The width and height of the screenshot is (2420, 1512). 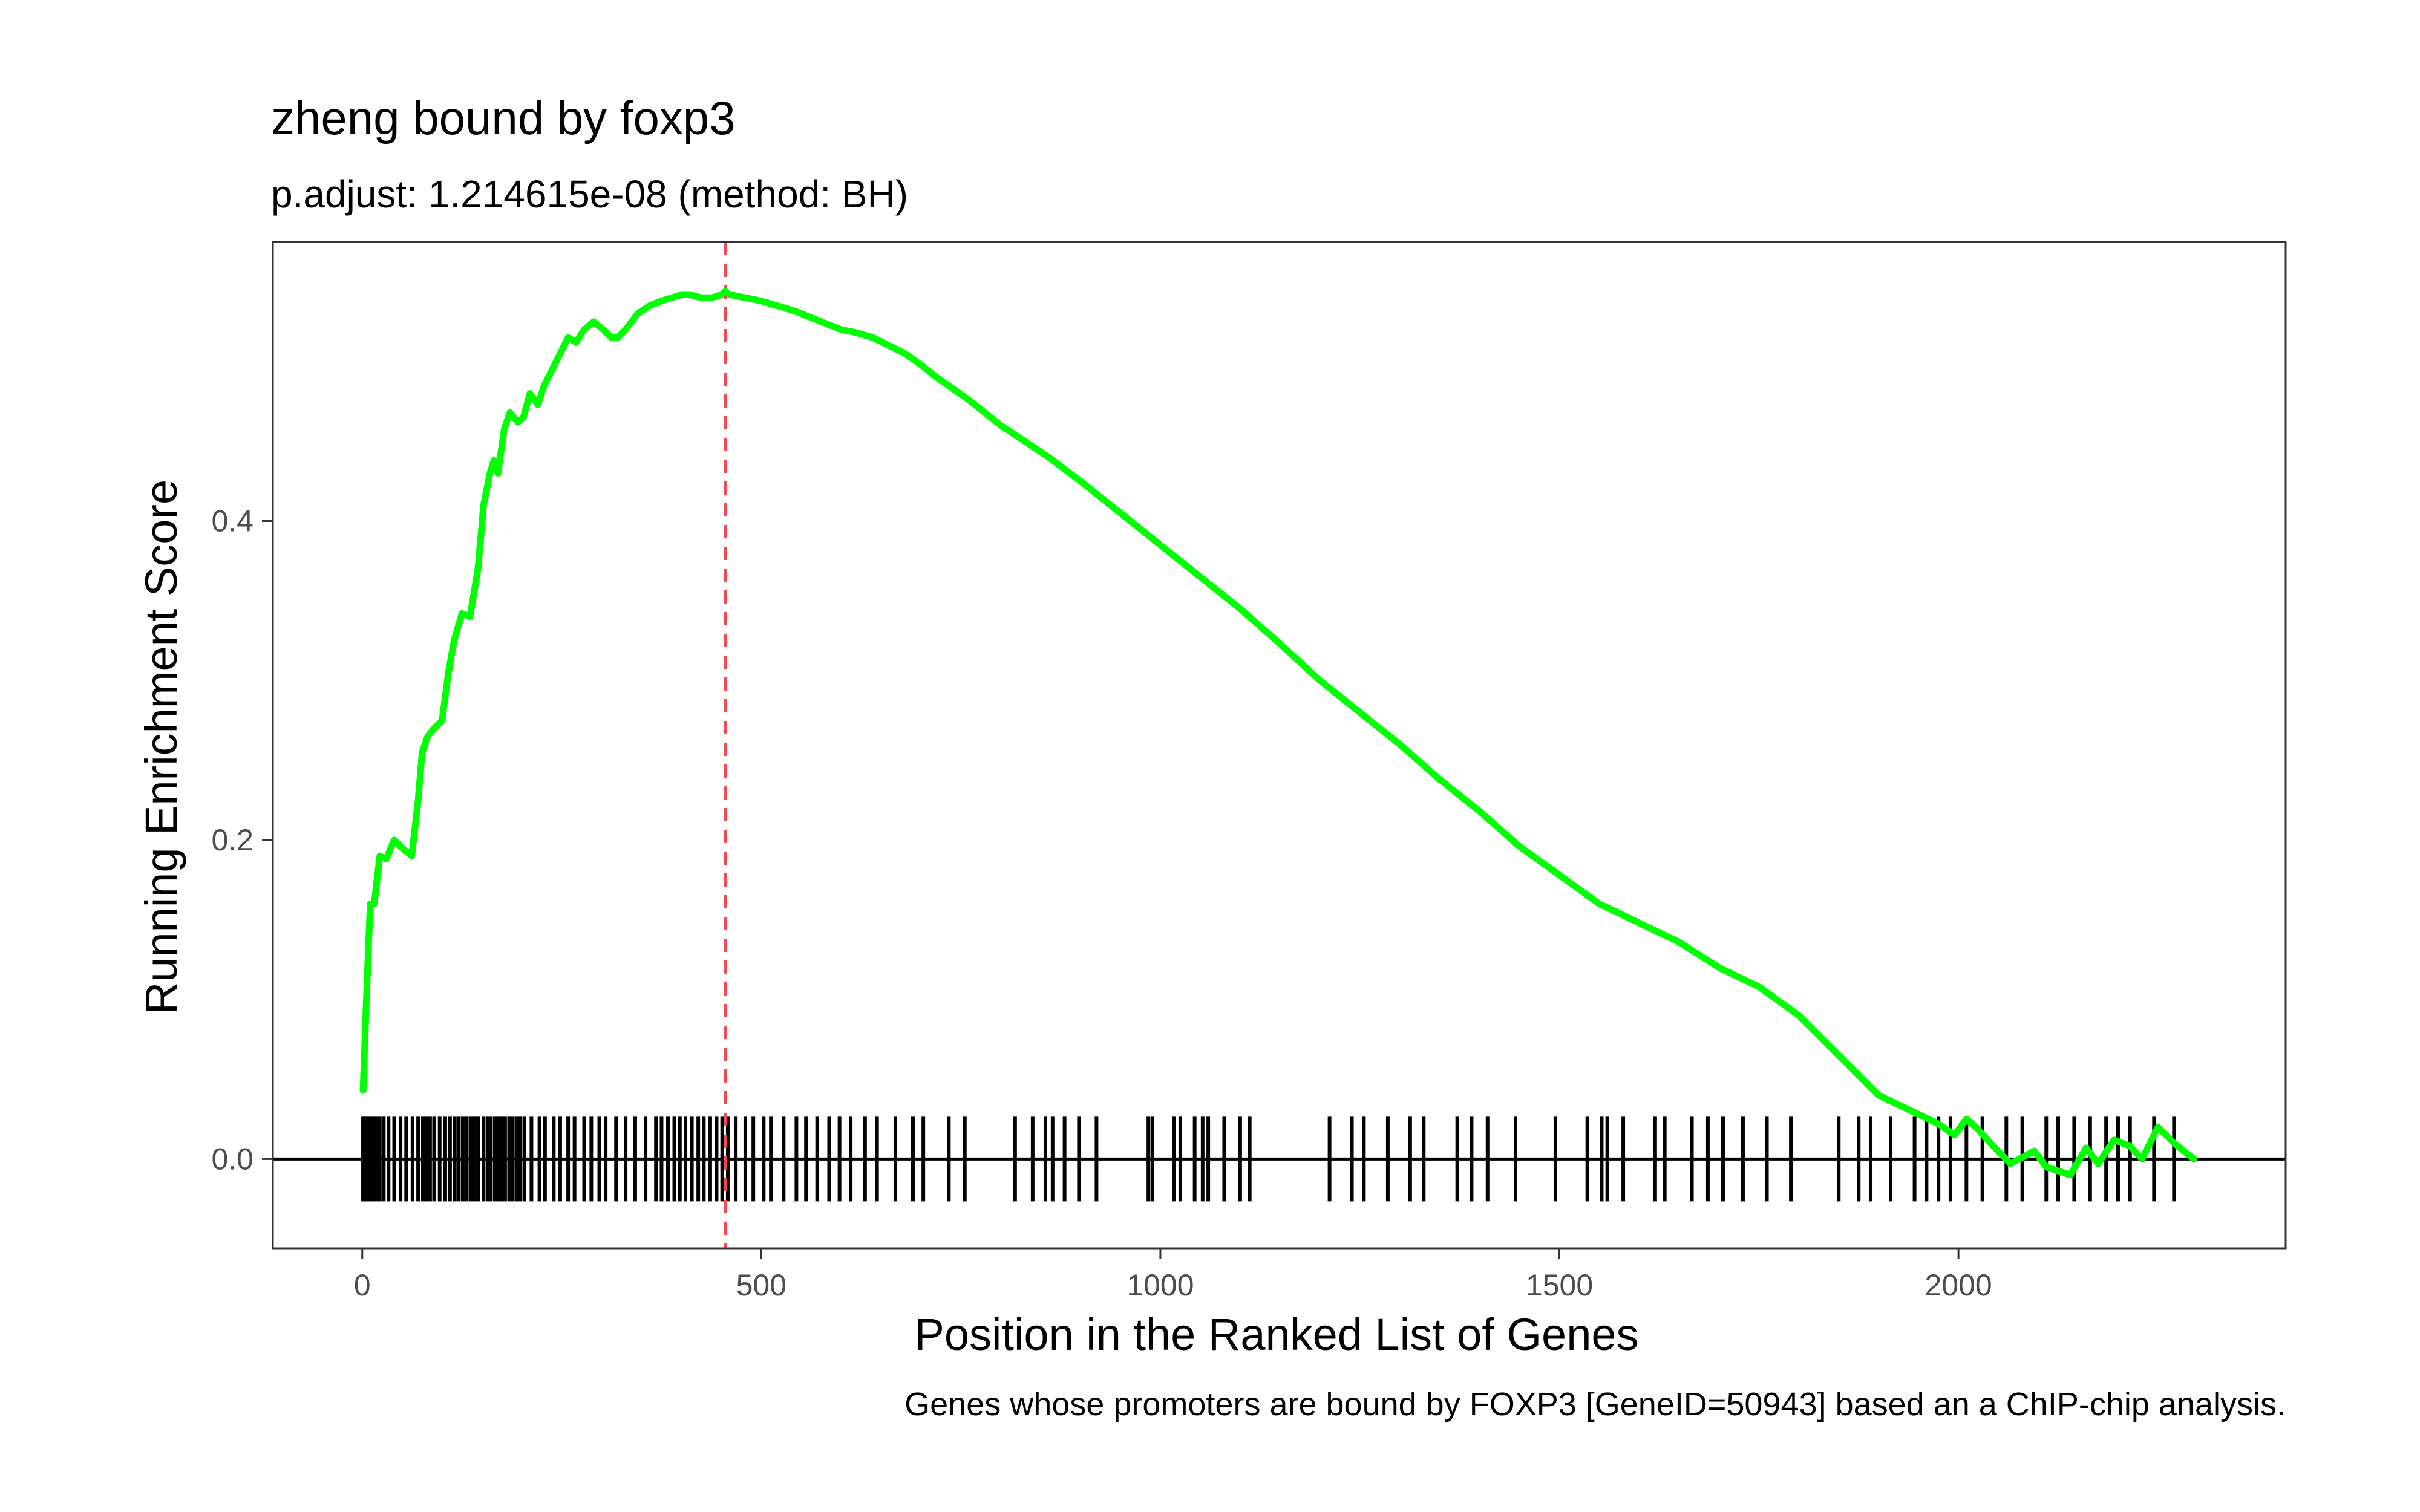 What do you see at coordinates (589, 194) in the screenshot?
I see `chart-subtitle: p.adjust: 1.214615e-08 (method: BH)` at bounding box center [589, 194].